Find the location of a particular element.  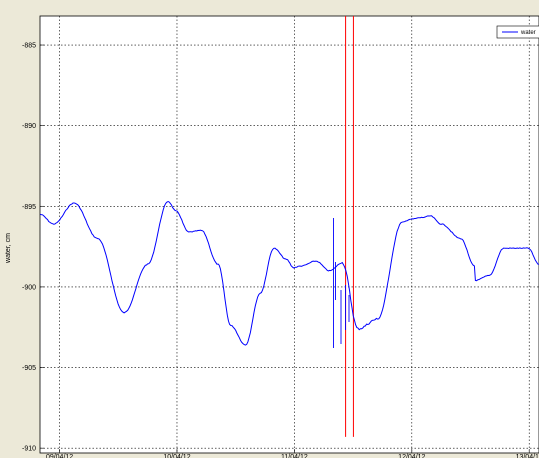

y-axis: -885 -890 -895 -900 -905 -910 is located at coordinates (33, 248).